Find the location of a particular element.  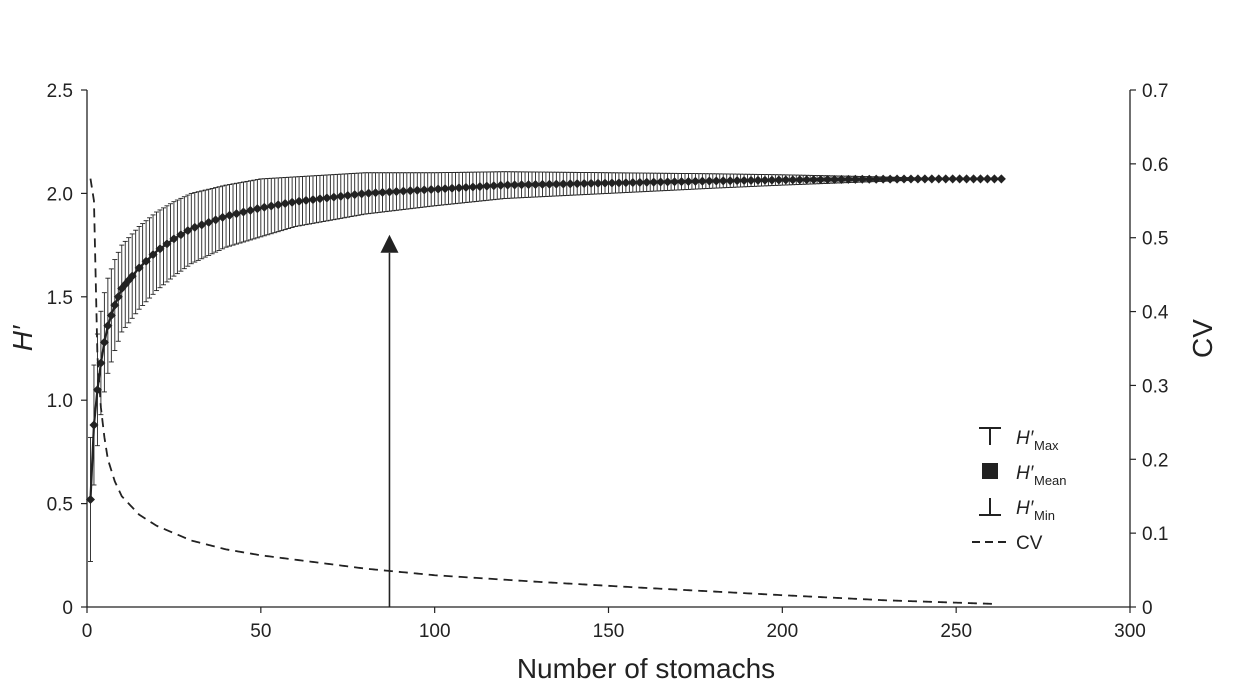

x-tick-label: 300 is located at coordinates (1130, 631).